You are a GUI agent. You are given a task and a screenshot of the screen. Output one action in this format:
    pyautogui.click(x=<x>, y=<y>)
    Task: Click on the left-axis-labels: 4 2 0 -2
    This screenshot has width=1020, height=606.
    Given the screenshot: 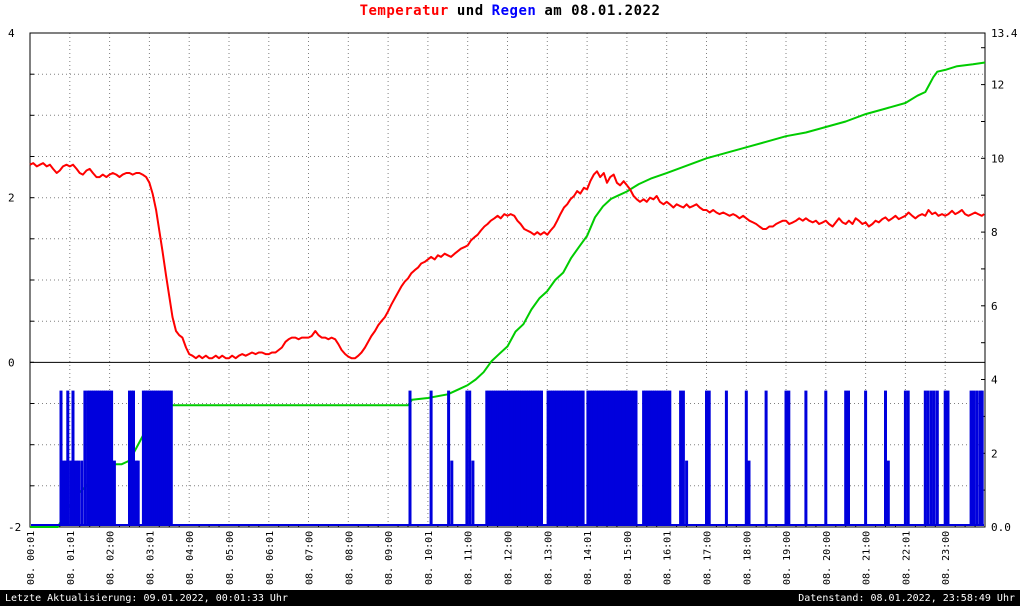 What is the action you would take?
    pyautogui.click(x=14, y=280)
    